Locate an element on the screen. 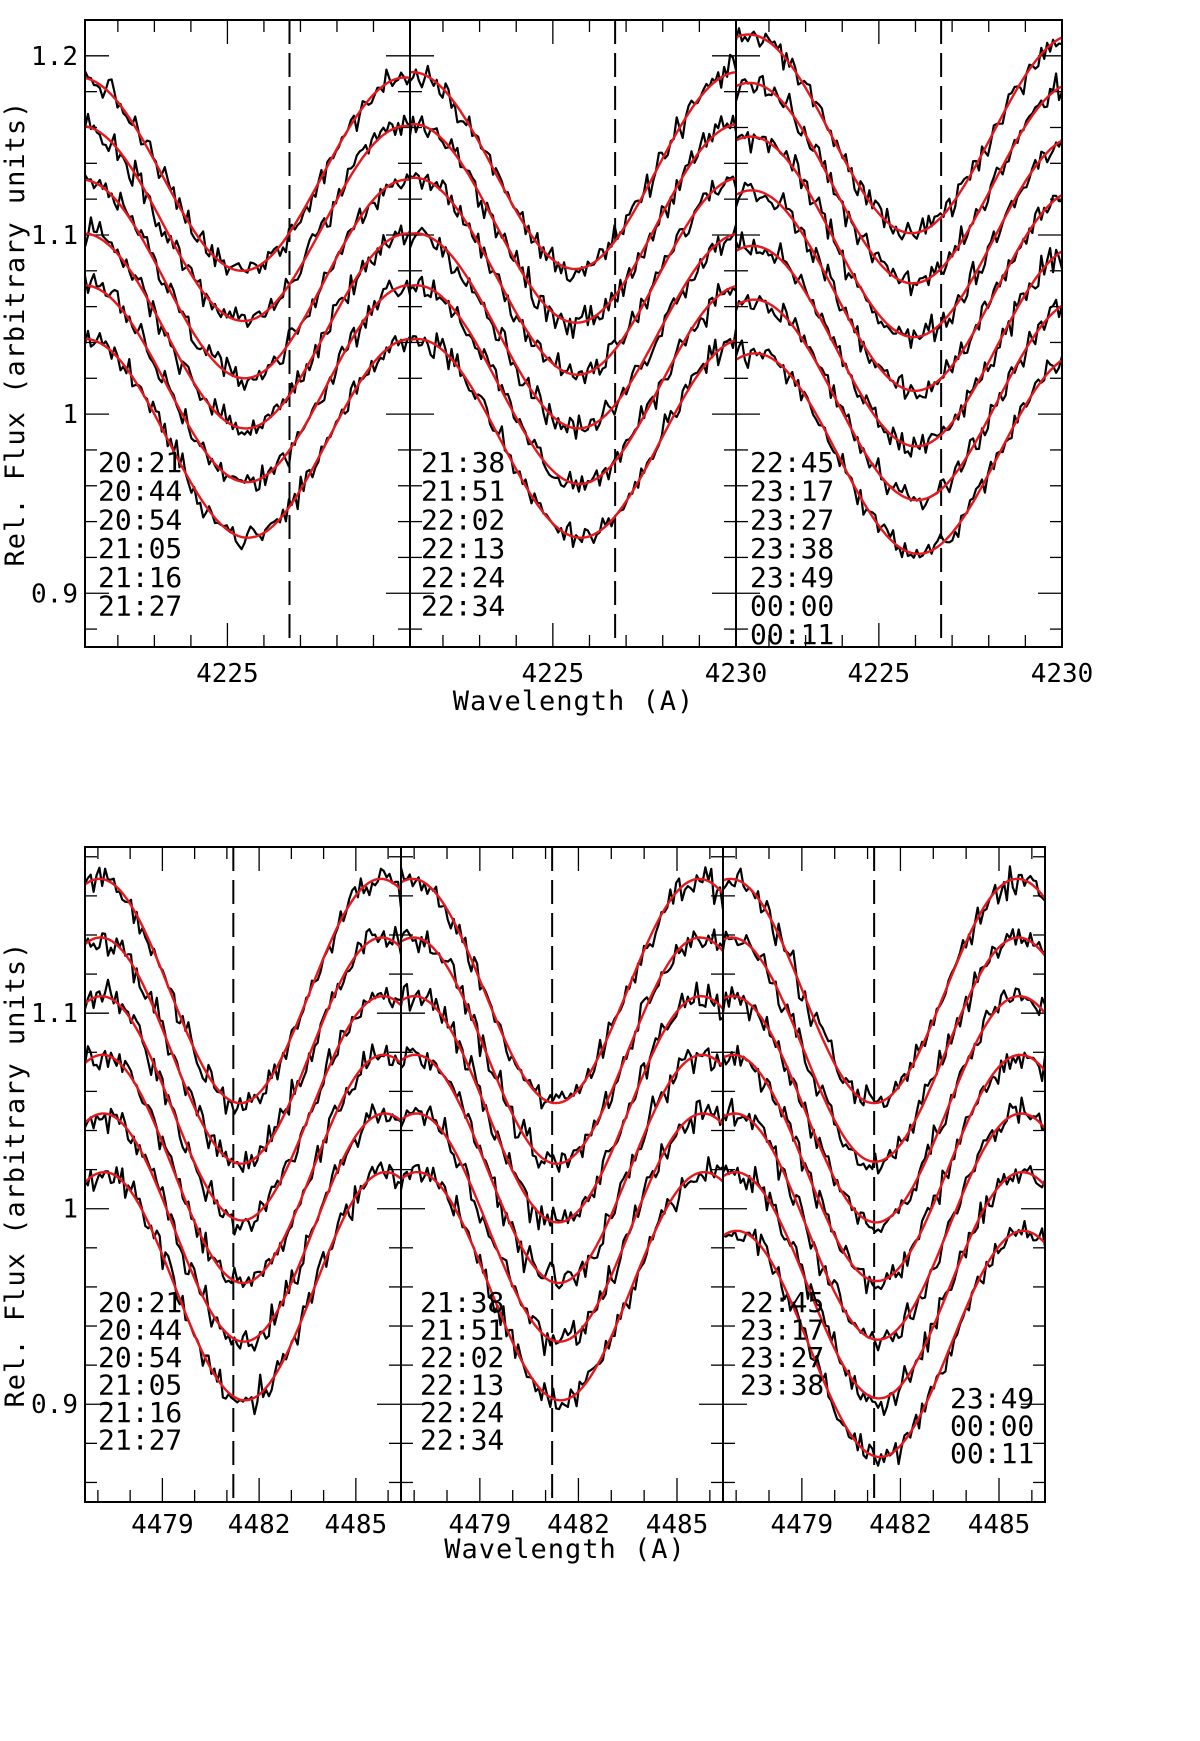 The image size is (1200, 1741). time-label: 21:38 is located at coordinates (463, 462).